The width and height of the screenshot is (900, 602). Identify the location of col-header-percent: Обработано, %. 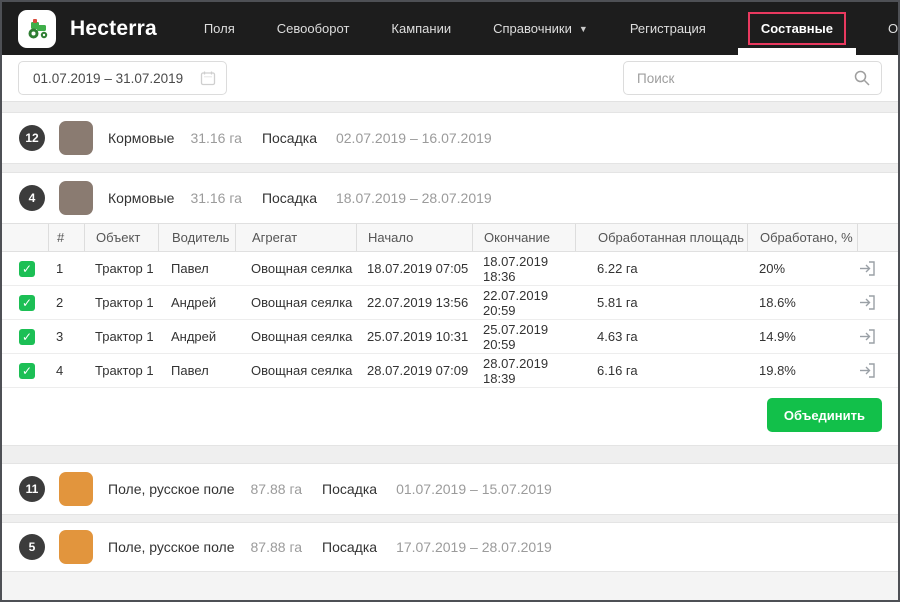
(802, 237).